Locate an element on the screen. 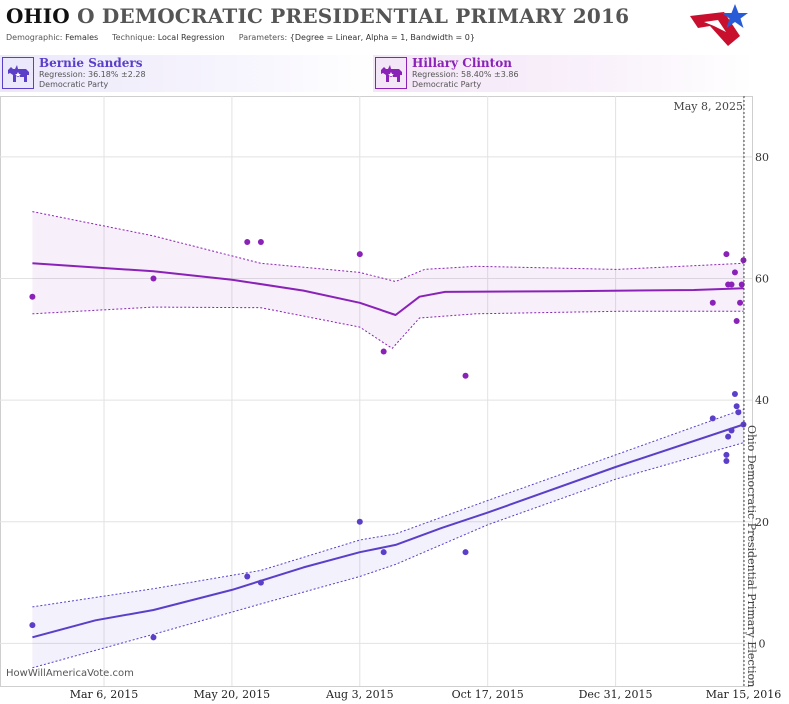 Image resolution: width=789 pixels, height=704 pixels. demographic-value: Females is located at coordinates (82, 37).